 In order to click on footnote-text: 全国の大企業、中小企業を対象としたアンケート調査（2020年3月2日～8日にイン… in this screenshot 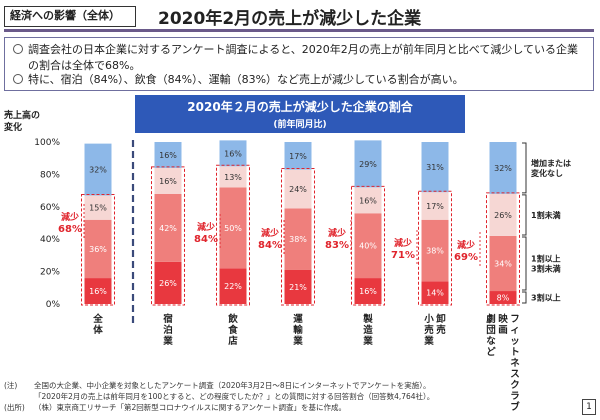, I will do `click(232, 385)`.